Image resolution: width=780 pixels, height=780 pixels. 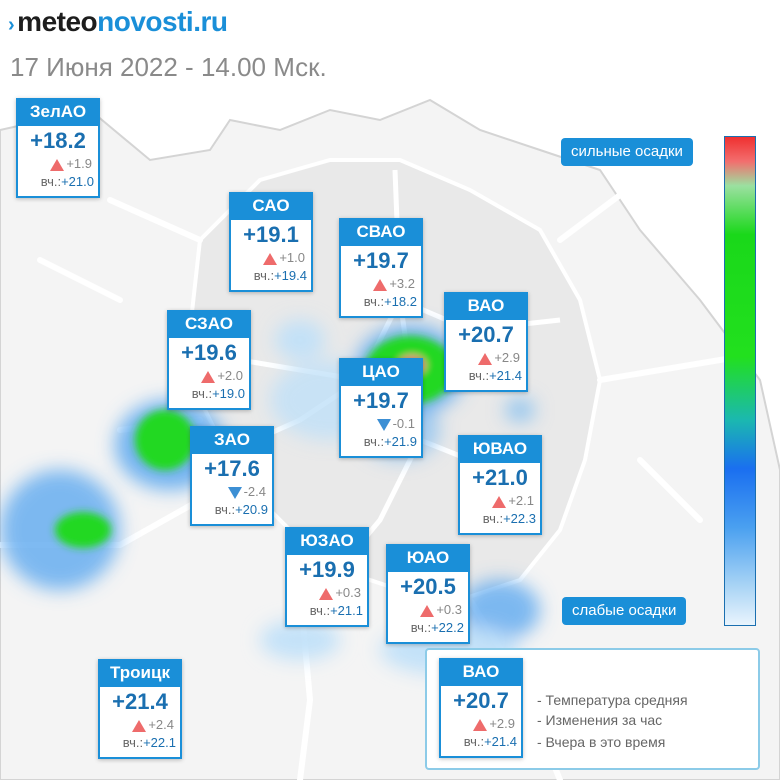 What do you see at coordinates (601, 742) in the screenshot?
I see `legend-line-yesterday: - Вчера в это время` at bounding box center [601, 742].